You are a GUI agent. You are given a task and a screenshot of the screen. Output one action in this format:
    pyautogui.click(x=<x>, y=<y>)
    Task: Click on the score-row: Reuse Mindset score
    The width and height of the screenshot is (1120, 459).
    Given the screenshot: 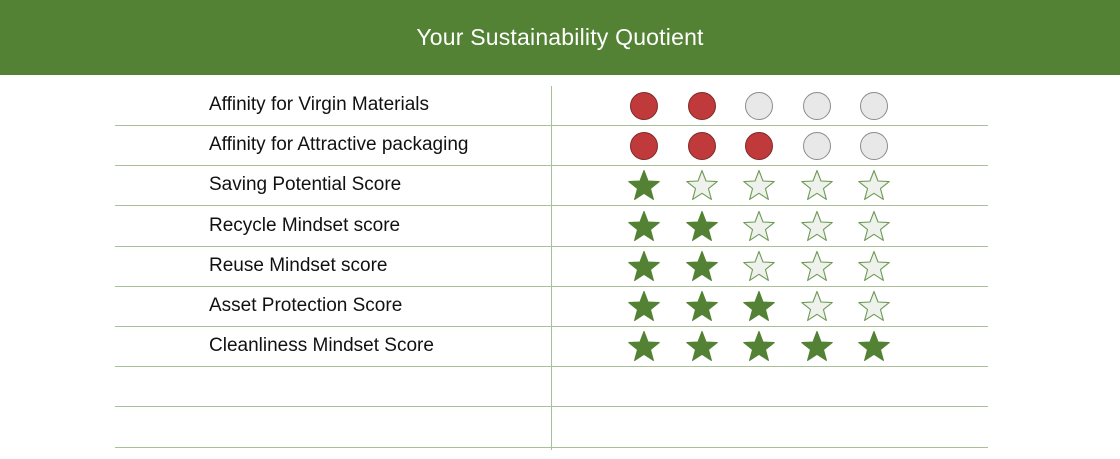 What is the action you would take?
    pyautogui.click(x=551, y=267)
    